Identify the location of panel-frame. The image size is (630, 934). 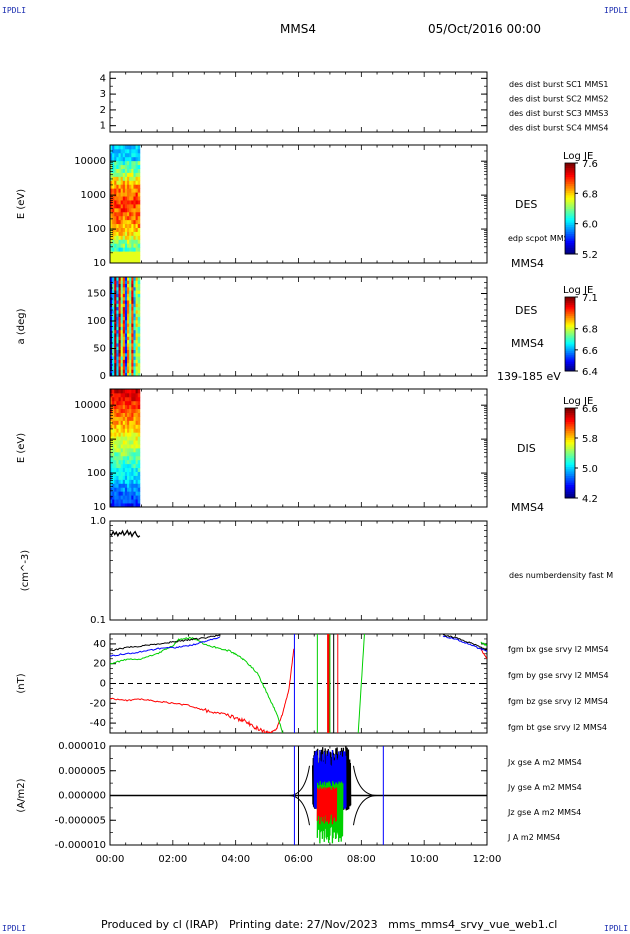
(298, 102).